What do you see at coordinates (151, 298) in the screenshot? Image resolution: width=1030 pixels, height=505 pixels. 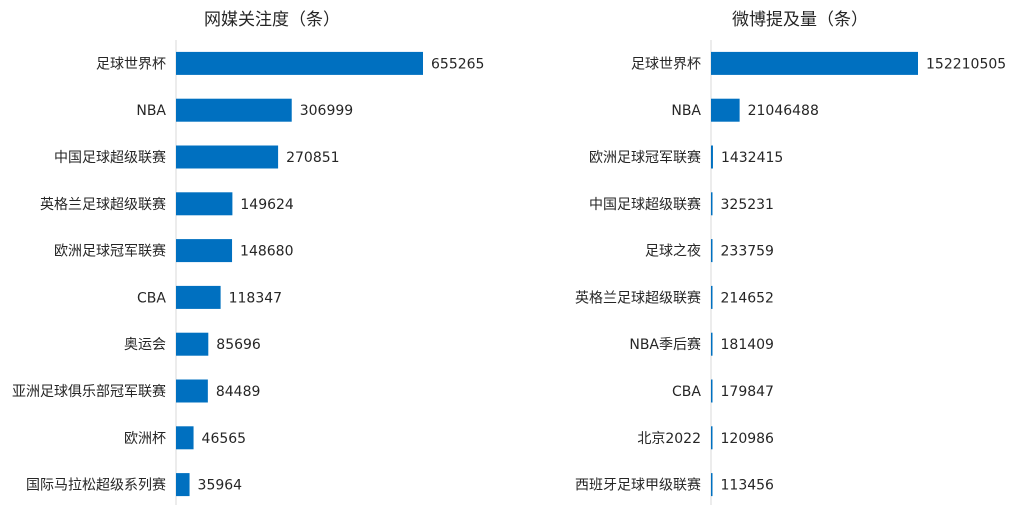 I see `left-category-label: CBA` at bounding box center [151, 298].